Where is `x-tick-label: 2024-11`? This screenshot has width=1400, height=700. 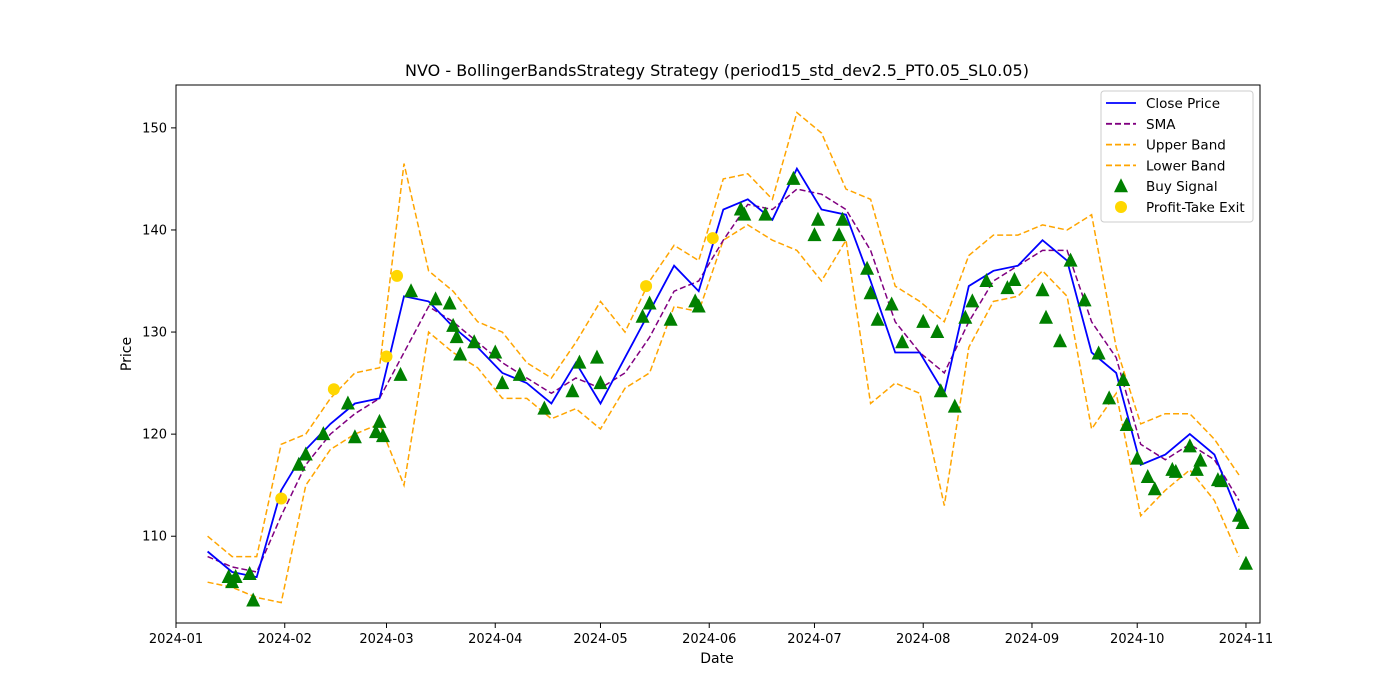 x-tick-label: 2024-11 is located at coordinates (1246, 639).